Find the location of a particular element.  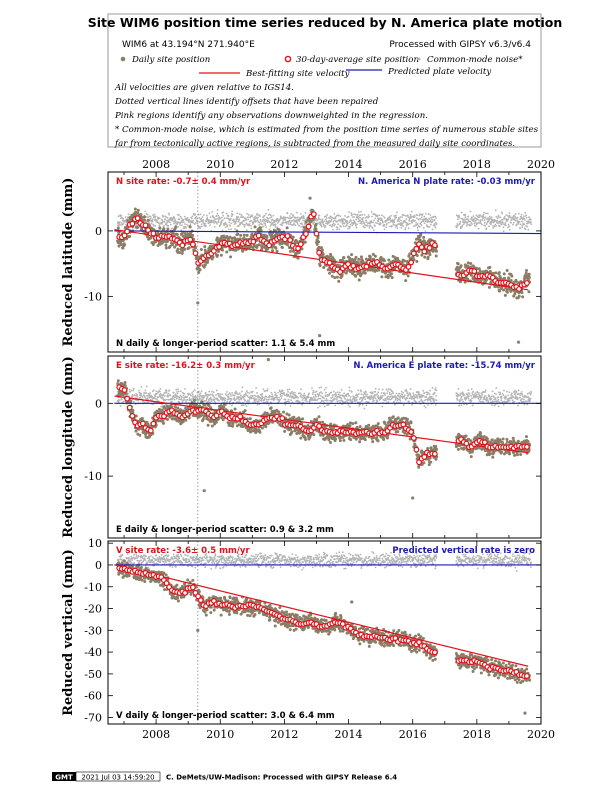

legend-predicted: Predicted plate velocity is located at coordinates (439, 72).